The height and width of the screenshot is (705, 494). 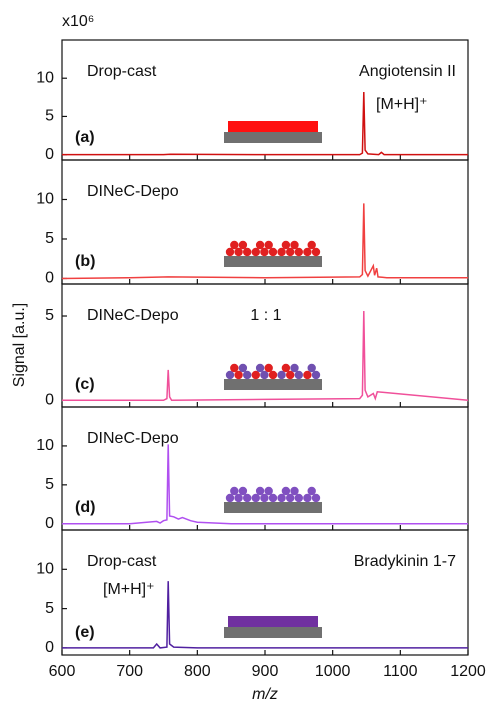 I want to click on analyte-label: Bradykinin 1-7, so click(x=405, y=561).